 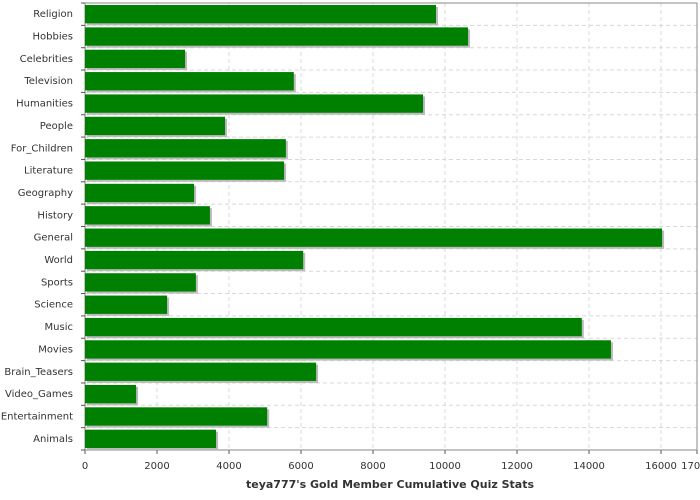 I want to click on y-tick-label: Humanities, so click(x=44, y=104).